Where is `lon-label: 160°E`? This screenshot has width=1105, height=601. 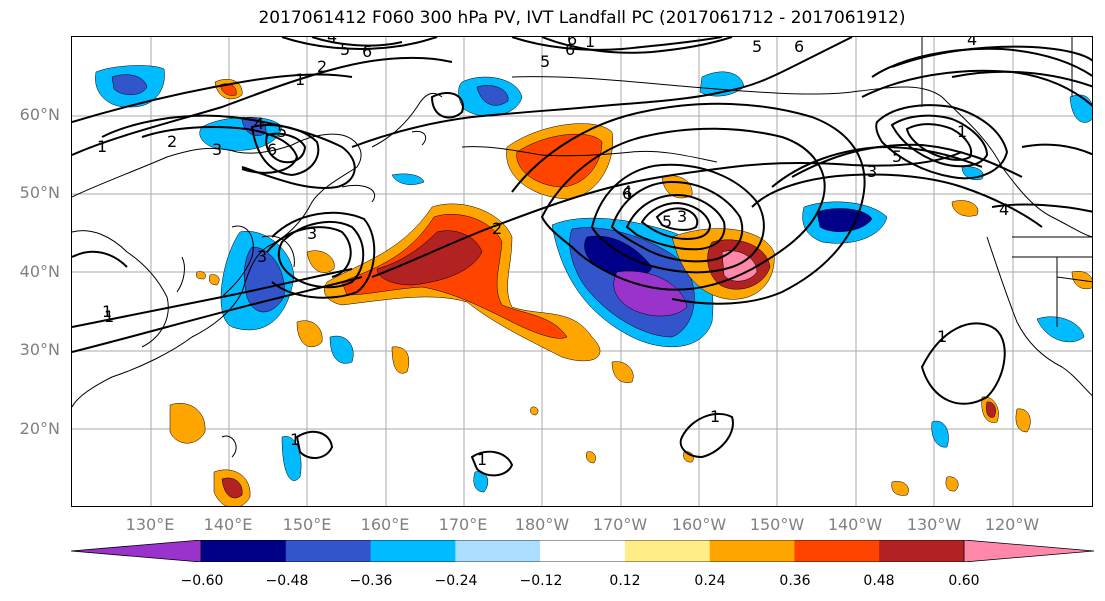 lon-label: 160°E is located at coordinates (385, 524).